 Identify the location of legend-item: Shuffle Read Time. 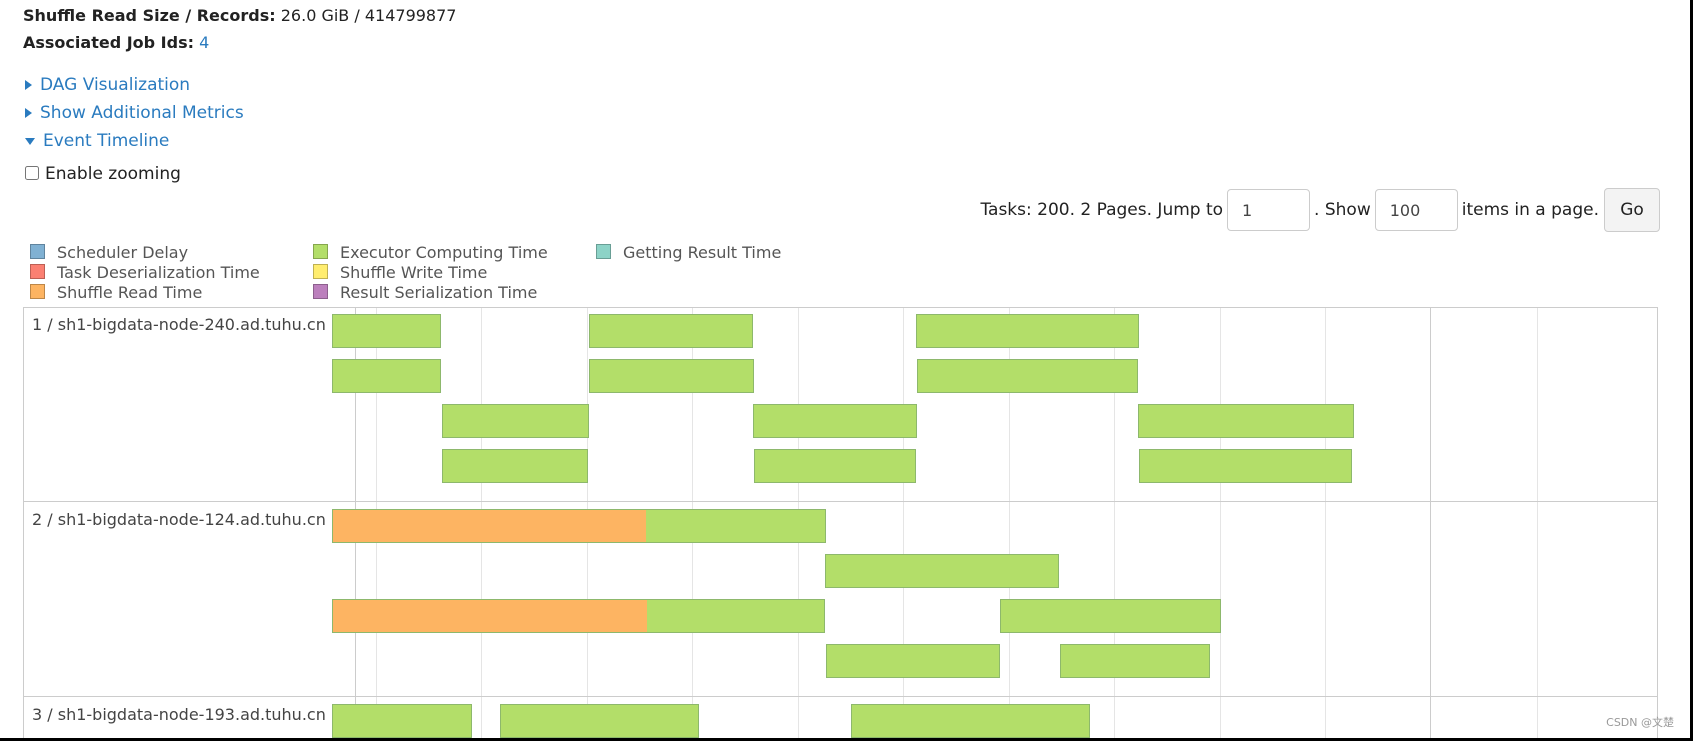
(116, 293).